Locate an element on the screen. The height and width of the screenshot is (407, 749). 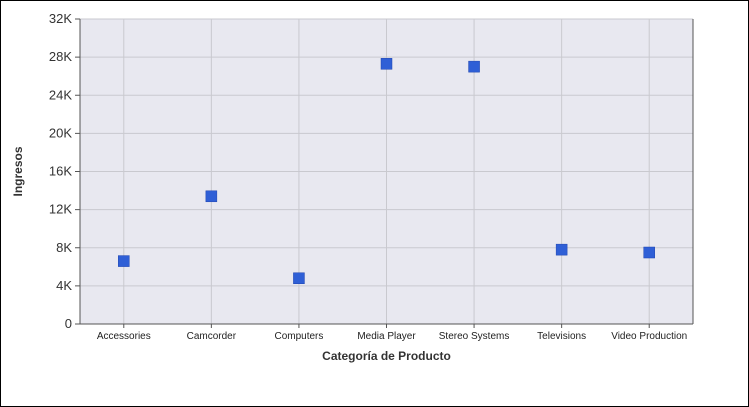
y-tick-label: 28K is located at coordinates (60, 56).